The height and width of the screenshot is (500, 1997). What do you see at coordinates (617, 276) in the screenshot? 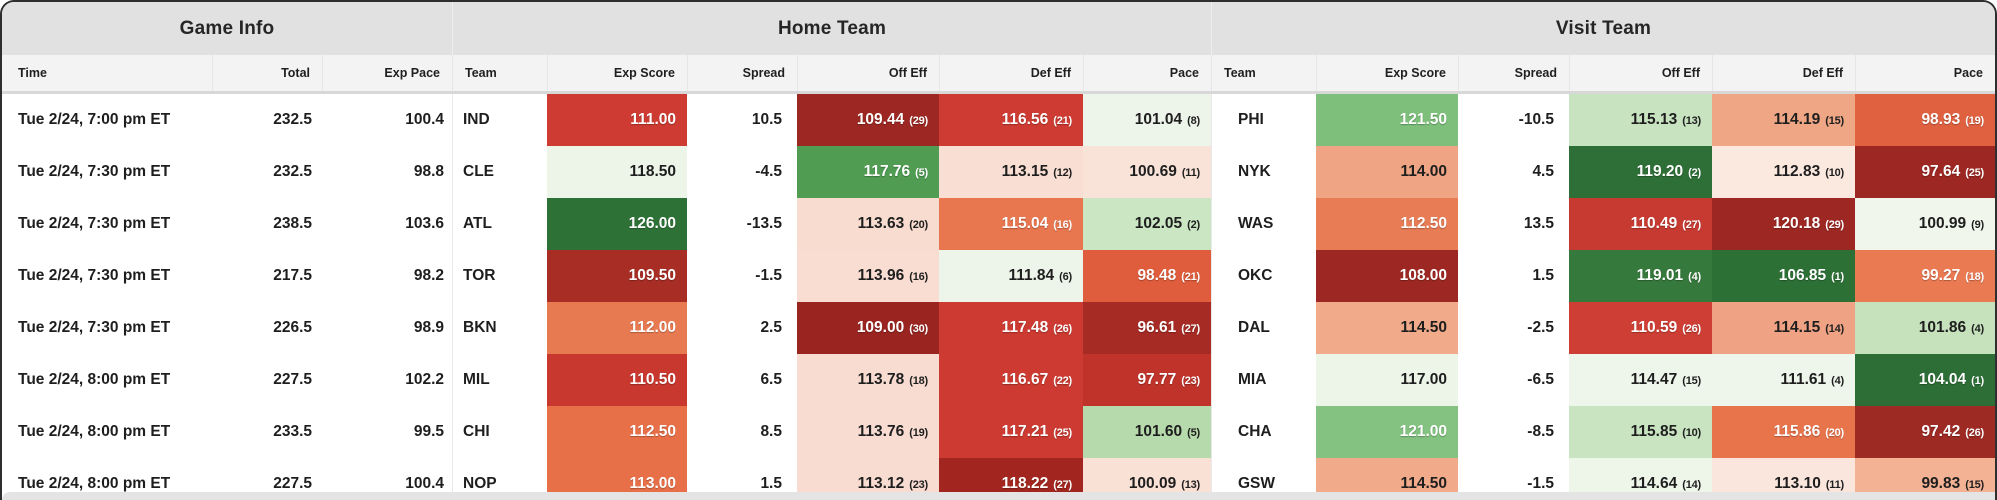
I see `home-exp-score-cell: 109.50` at bounding box center [617, 276].